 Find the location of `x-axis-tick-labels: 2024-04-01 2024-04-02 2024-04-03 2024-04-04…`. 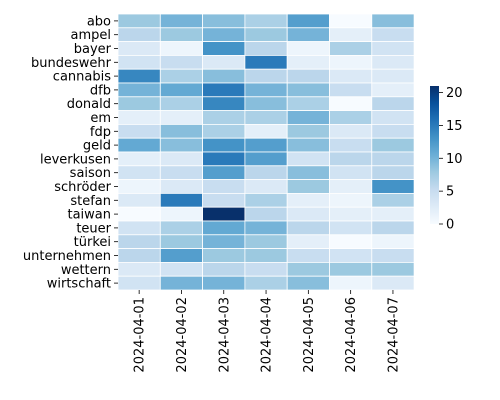

x-axis-tick-labels: 2024-04-01 2024-04-02 2024-04-03 2024-04-04… is located at coordinates (267, 331).